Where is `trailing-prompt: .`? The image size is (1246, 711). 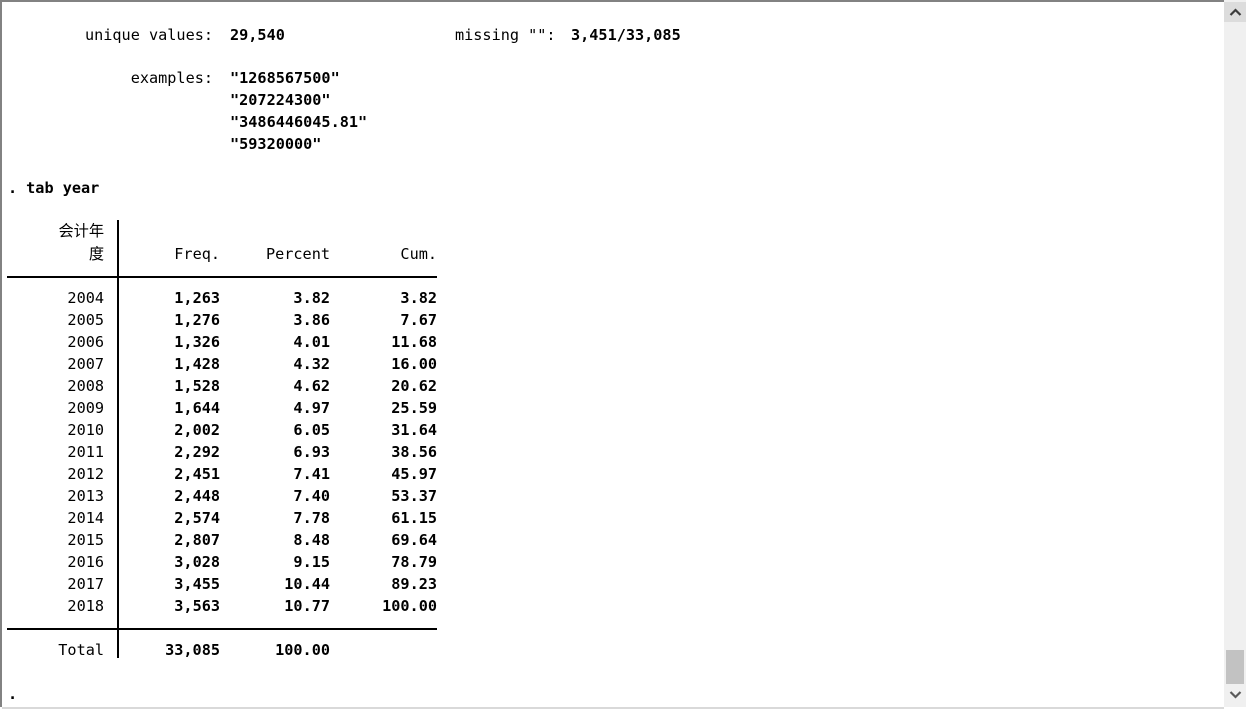 trailing-prompt: . is located at coordinates (13, 694).